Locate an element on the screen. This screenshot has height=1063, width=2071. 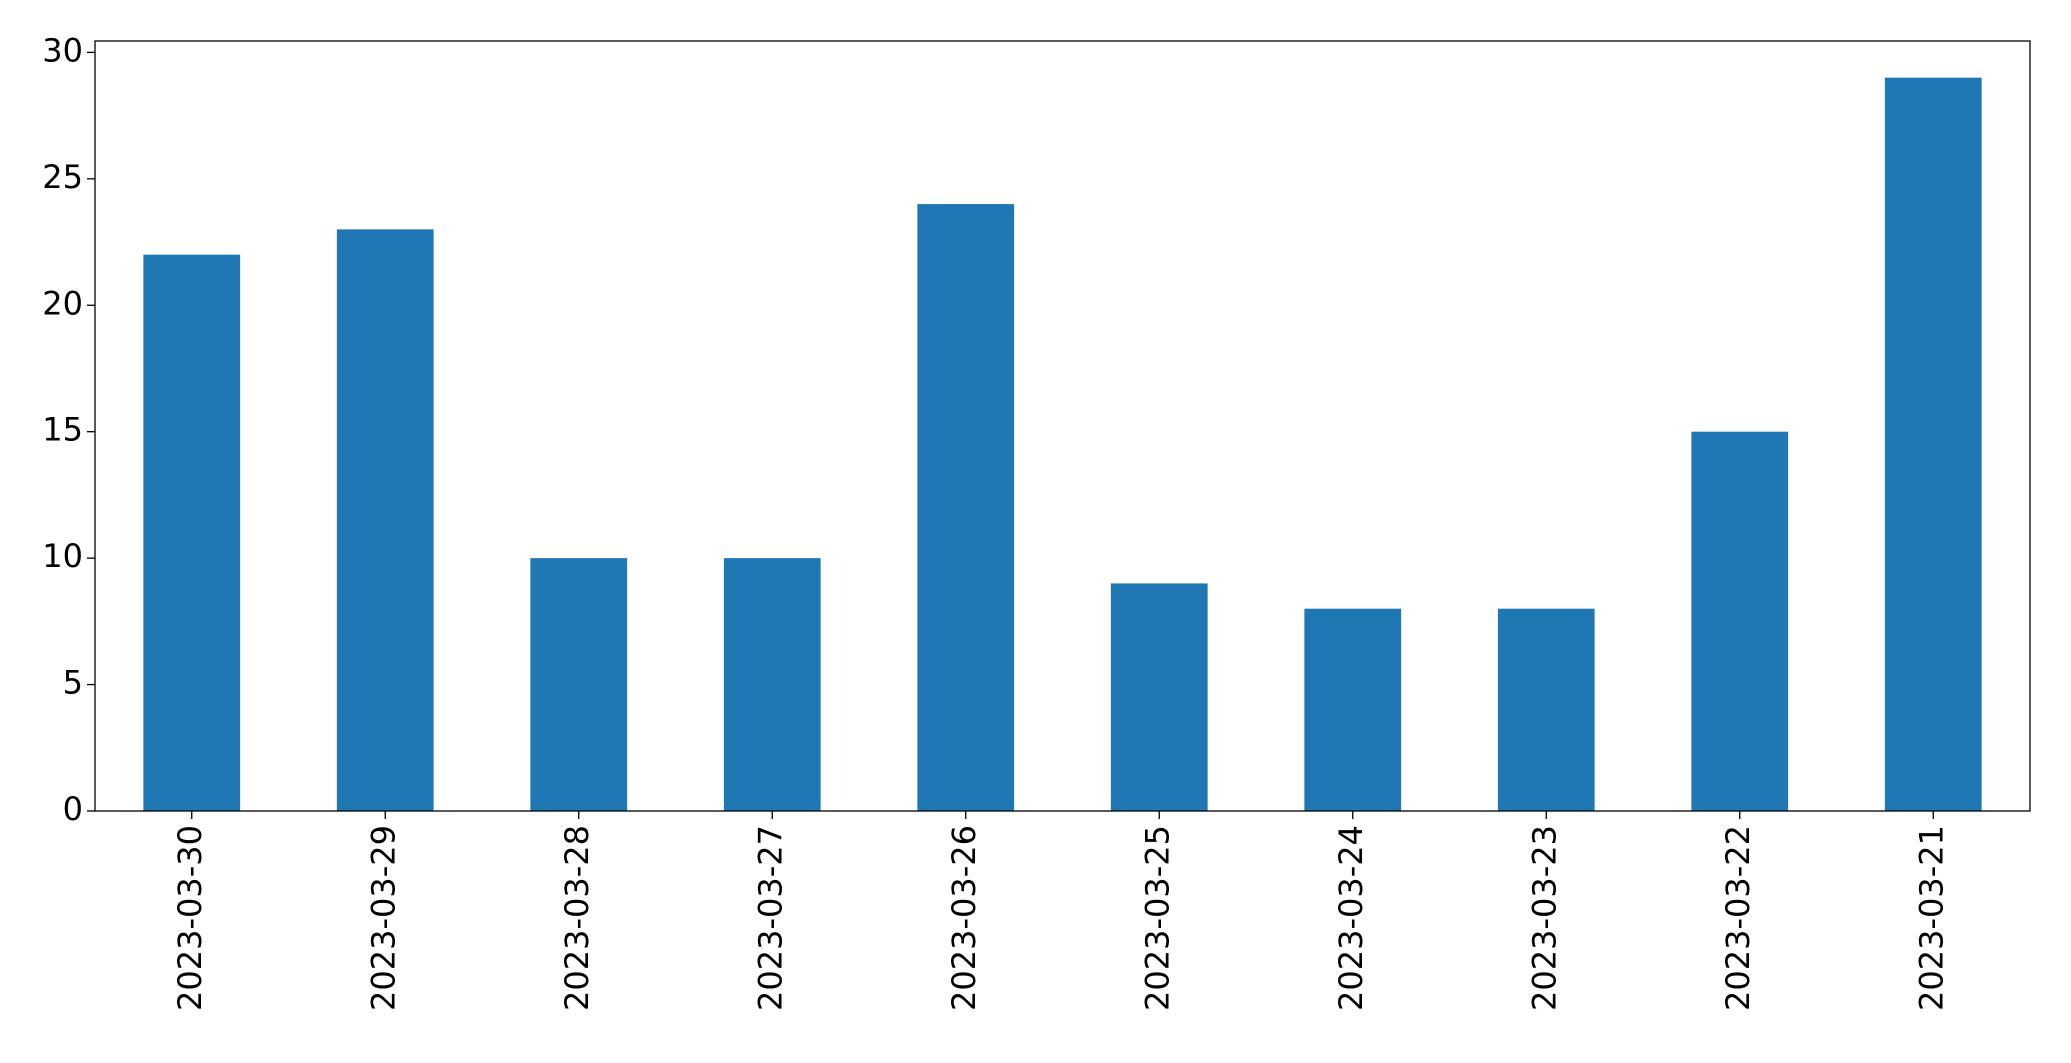
y-tick-label: 0 is located at coordinates (73, 809).